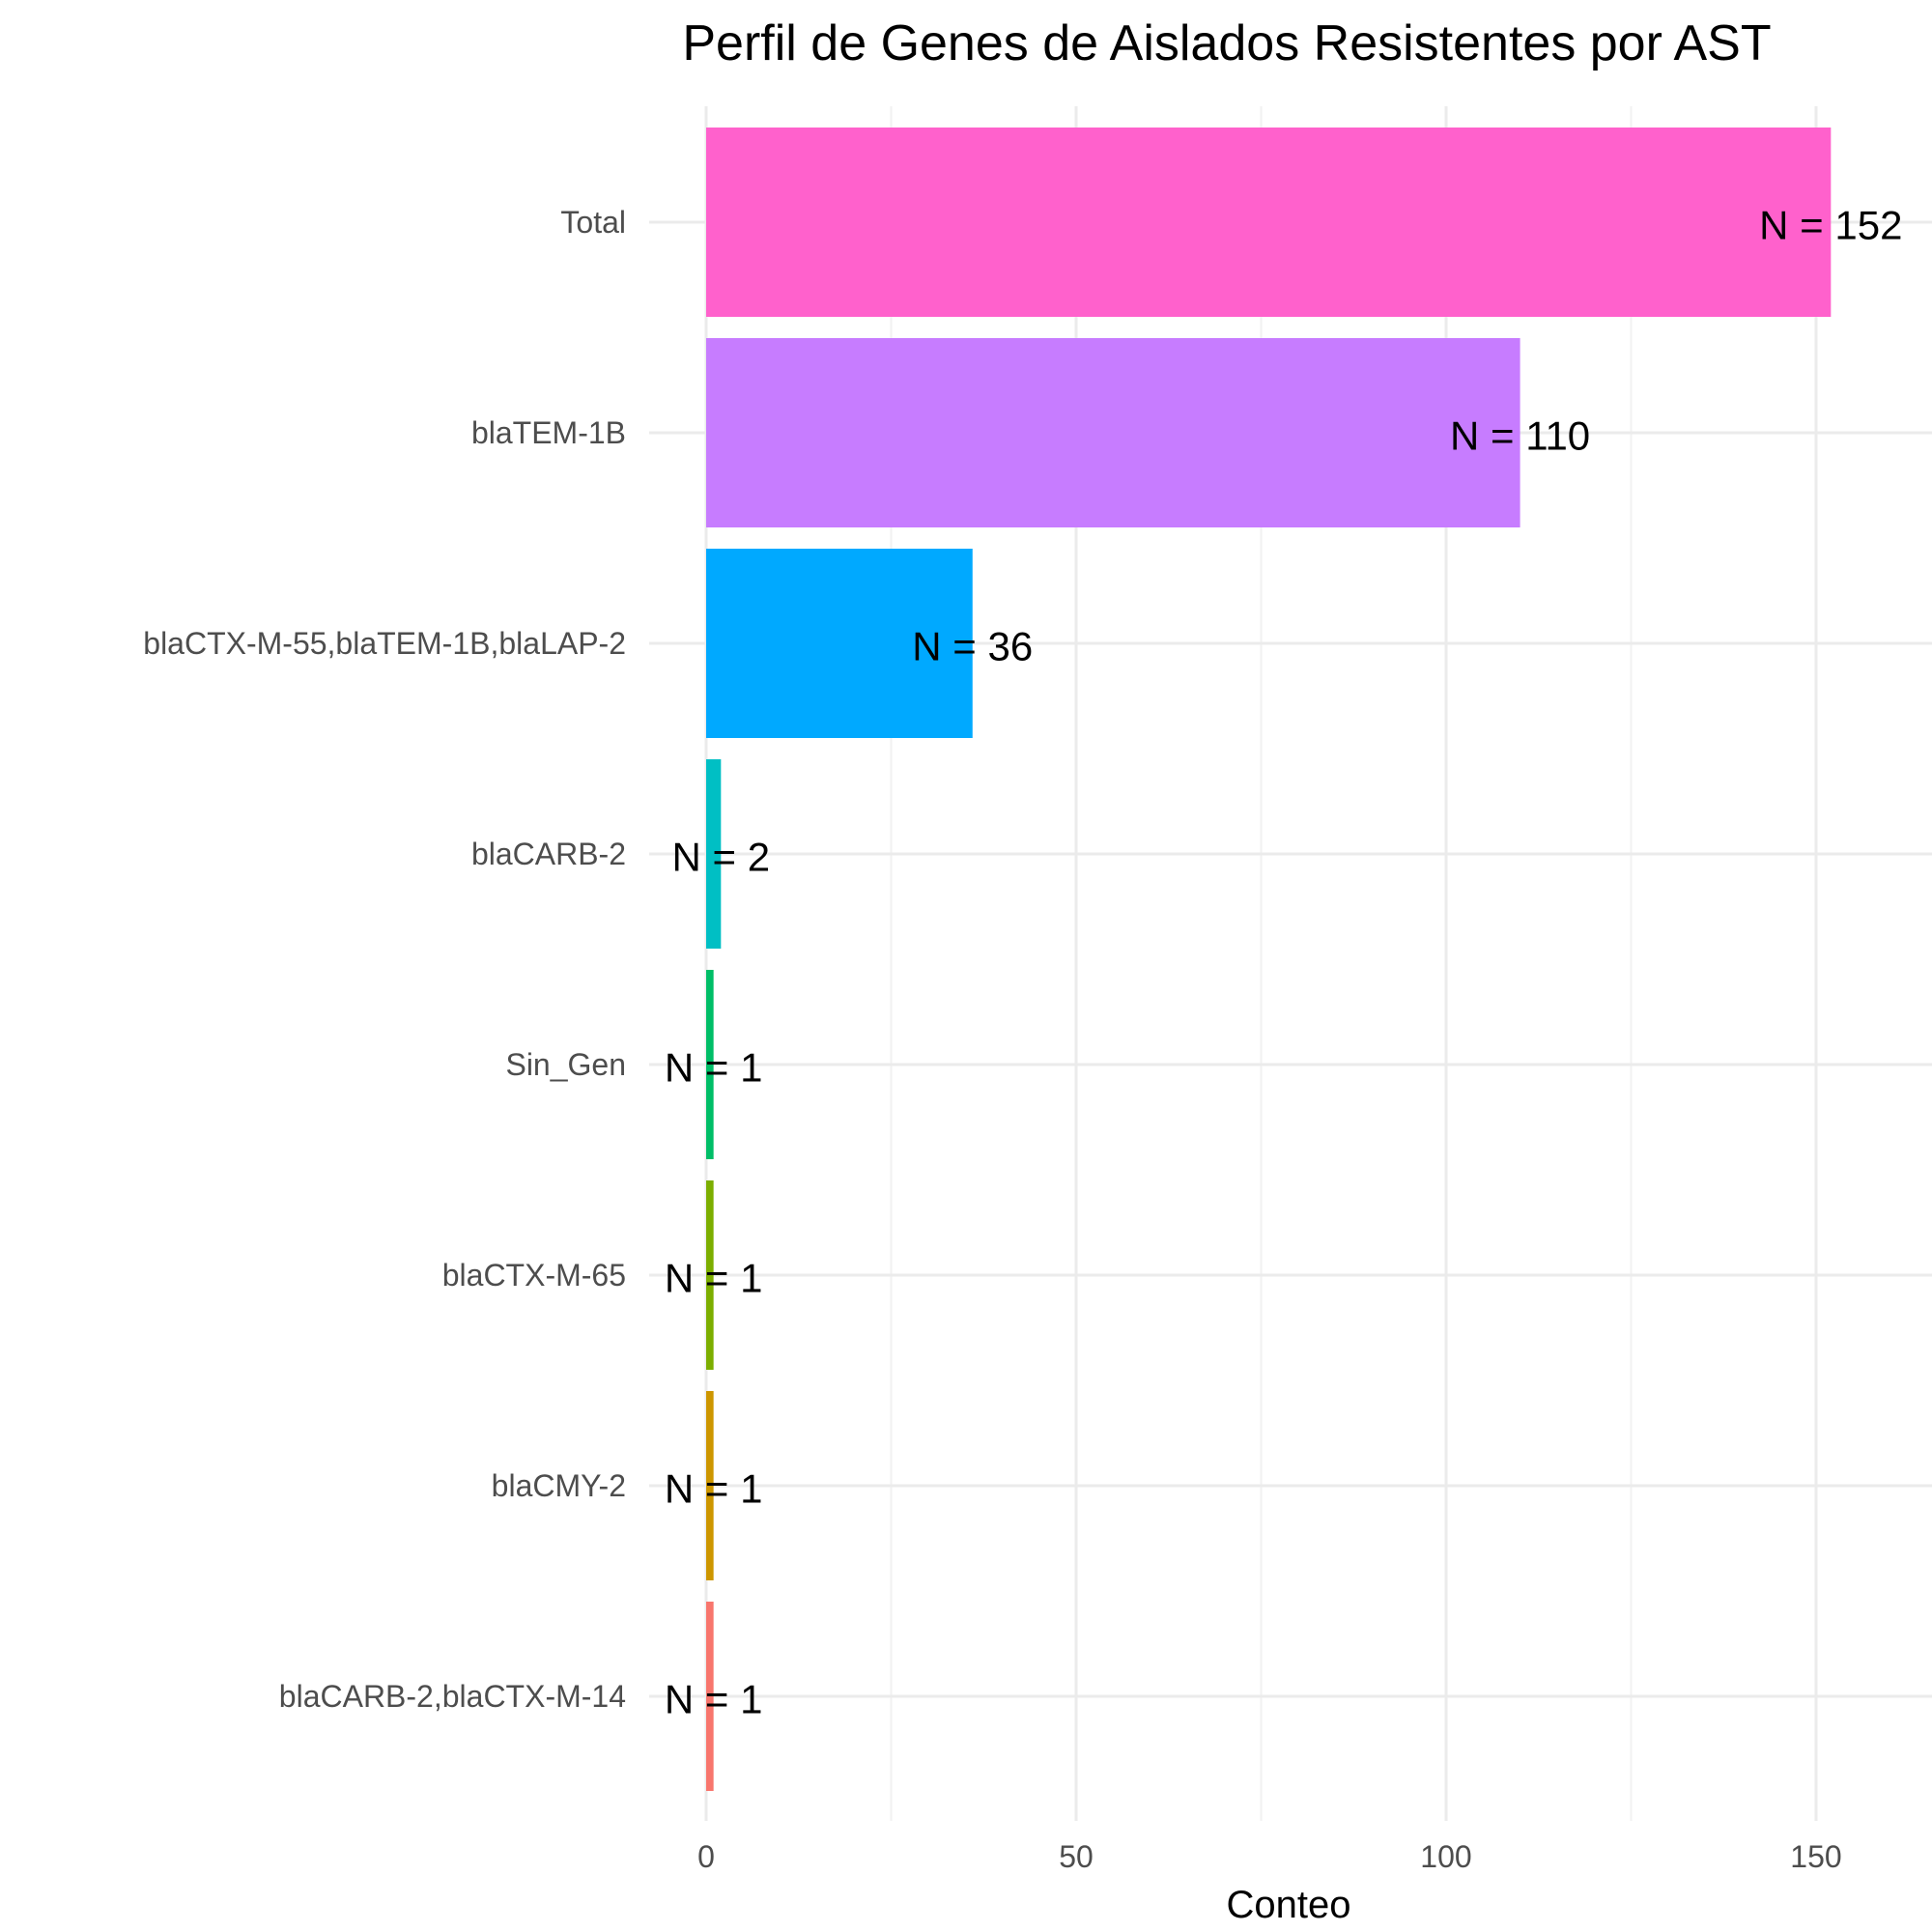  I want to click on data-label: N = 110, so click(1520, 436).